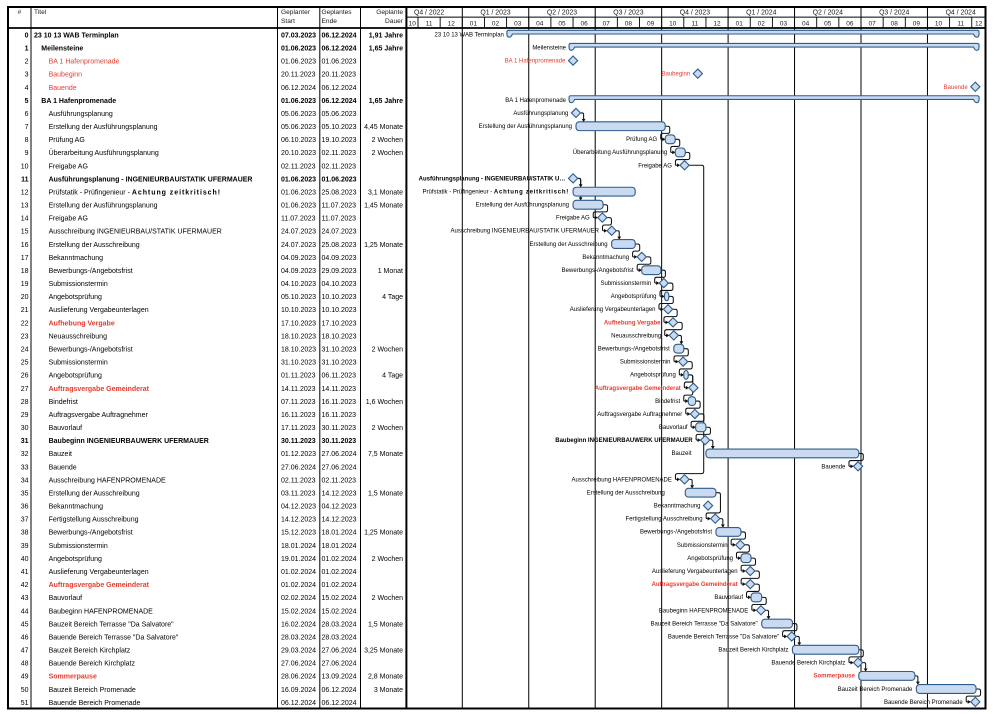 The height and width of the screenshot is (714, 995). Describe the element at coordinates (298, 520) in the screenshot. I see `svg-text: 14.12.2023` at that location.